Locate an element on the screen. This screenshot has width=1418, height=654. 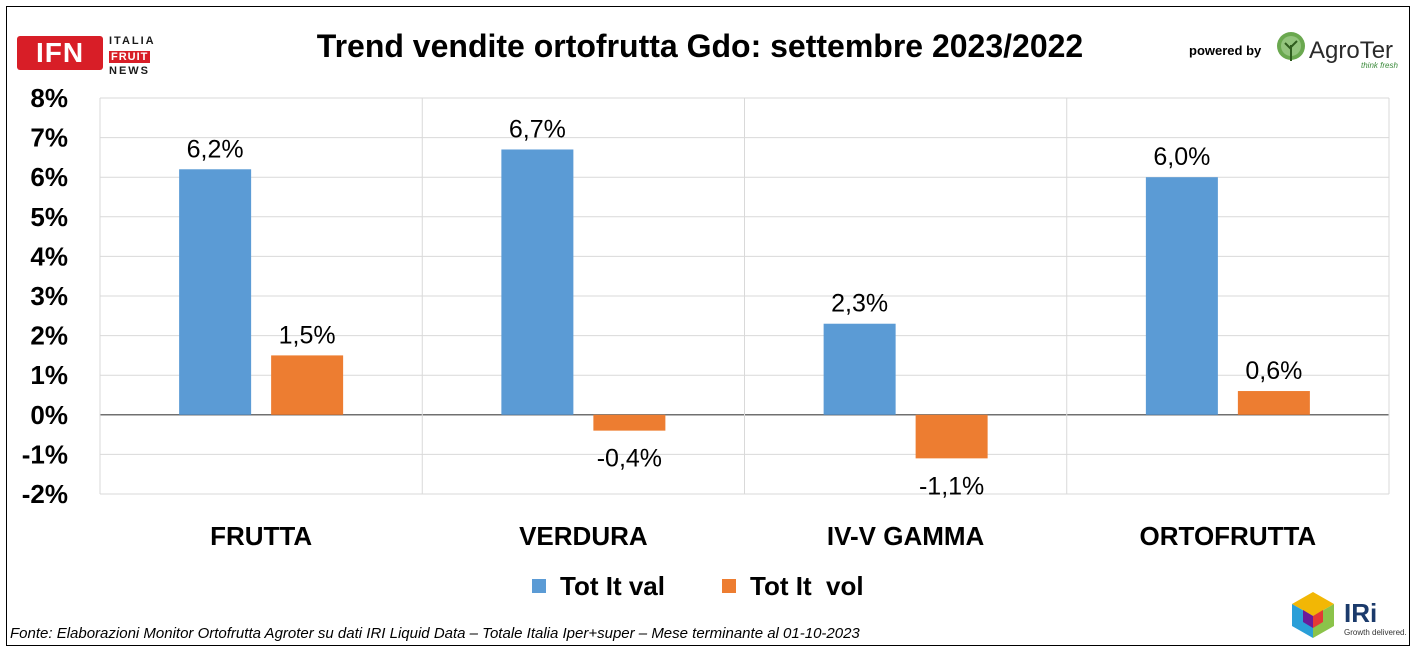
legend-label-val: Tot It val is located at coordinates (612, 586).